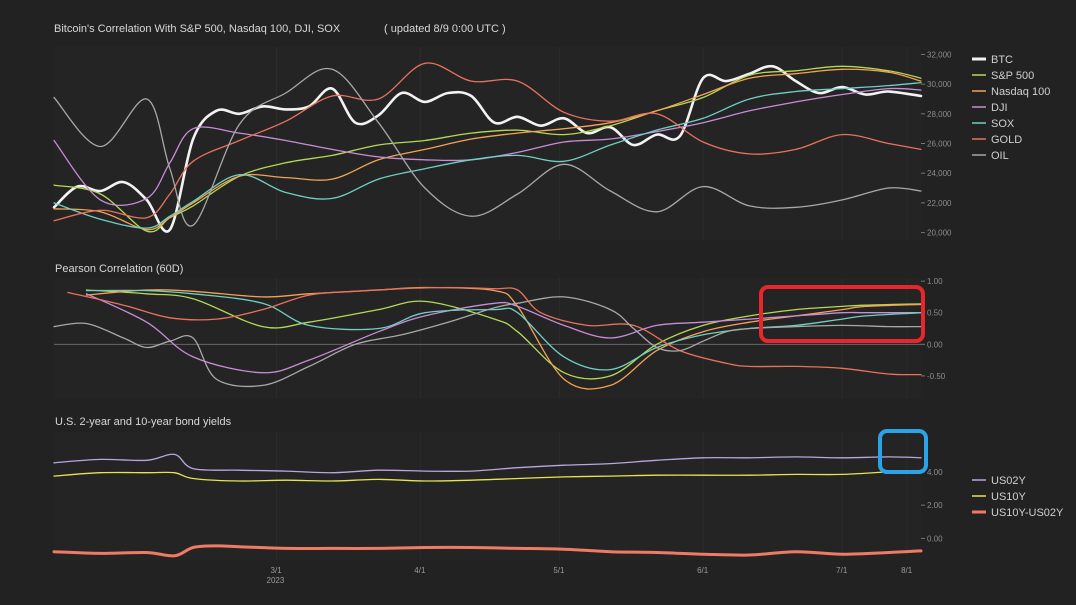 This screenshot has width=1076, height=605. Describe the element at coordinates (143, 422) in the screenshot. I see `yields-panel-title: U.S. 2-year and 10-year bond yields` at that location.